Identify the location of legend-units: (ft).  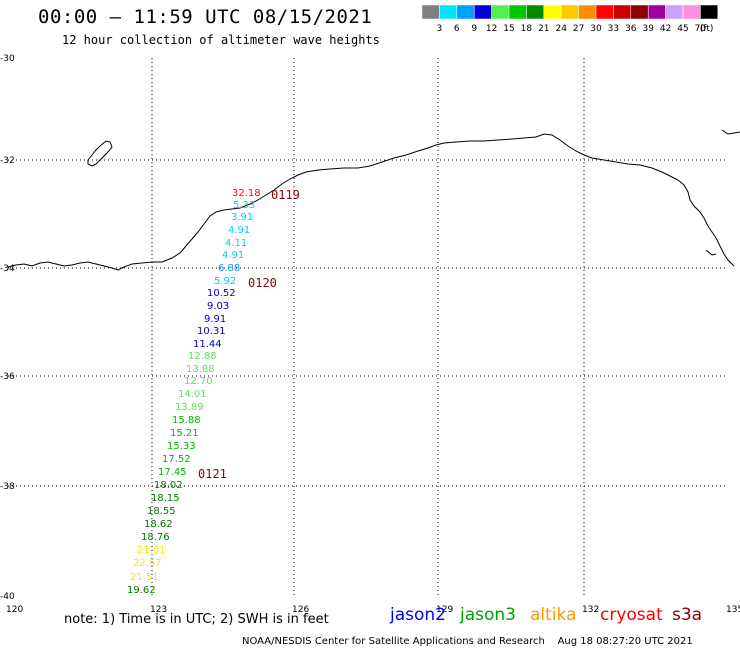
(707, 29).